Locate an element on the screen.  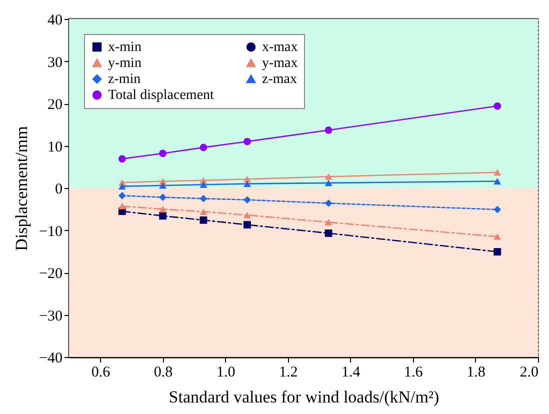
x-tick-label: 2.0 is located at coordinates (529, 372).